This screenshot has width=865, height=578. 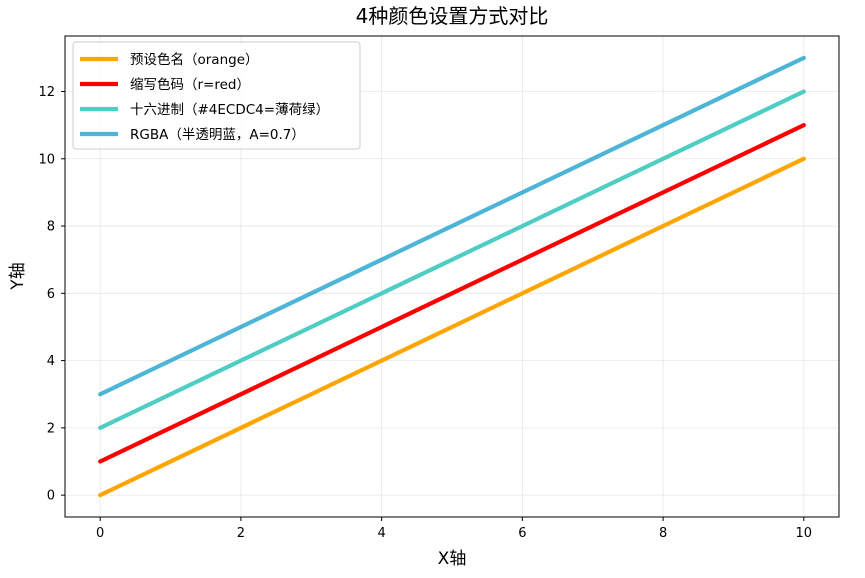 I want to click on x-tick-label: 4, so click(x=381, y=533).